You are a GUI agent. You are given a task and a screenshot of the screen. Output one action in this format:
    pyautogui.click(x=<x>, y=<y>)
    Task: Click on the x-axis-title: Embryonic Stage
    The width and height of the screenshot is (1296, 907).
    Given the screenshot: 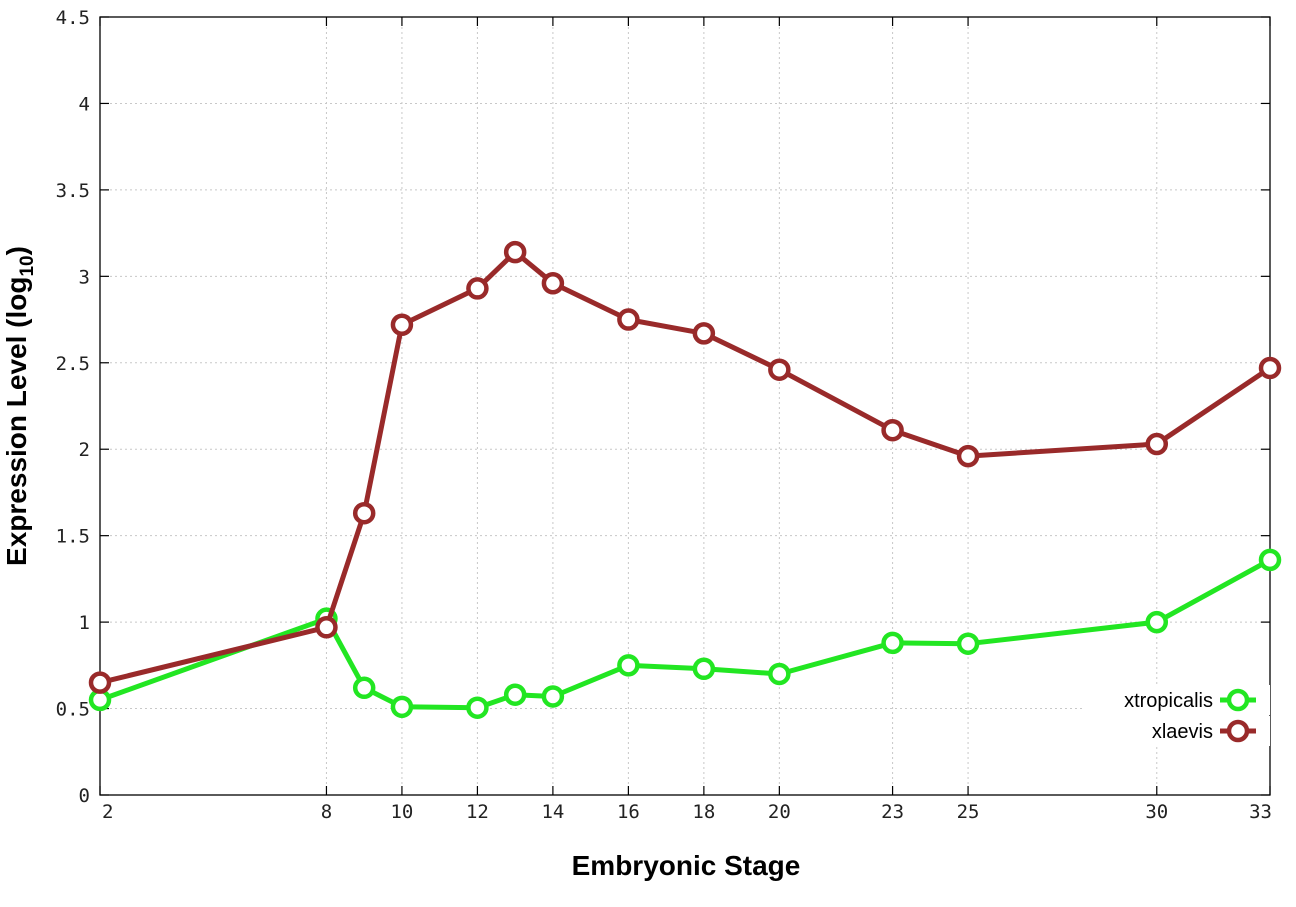 What is the action you would take?
    pyautogui.click(x=686, y=865)
    